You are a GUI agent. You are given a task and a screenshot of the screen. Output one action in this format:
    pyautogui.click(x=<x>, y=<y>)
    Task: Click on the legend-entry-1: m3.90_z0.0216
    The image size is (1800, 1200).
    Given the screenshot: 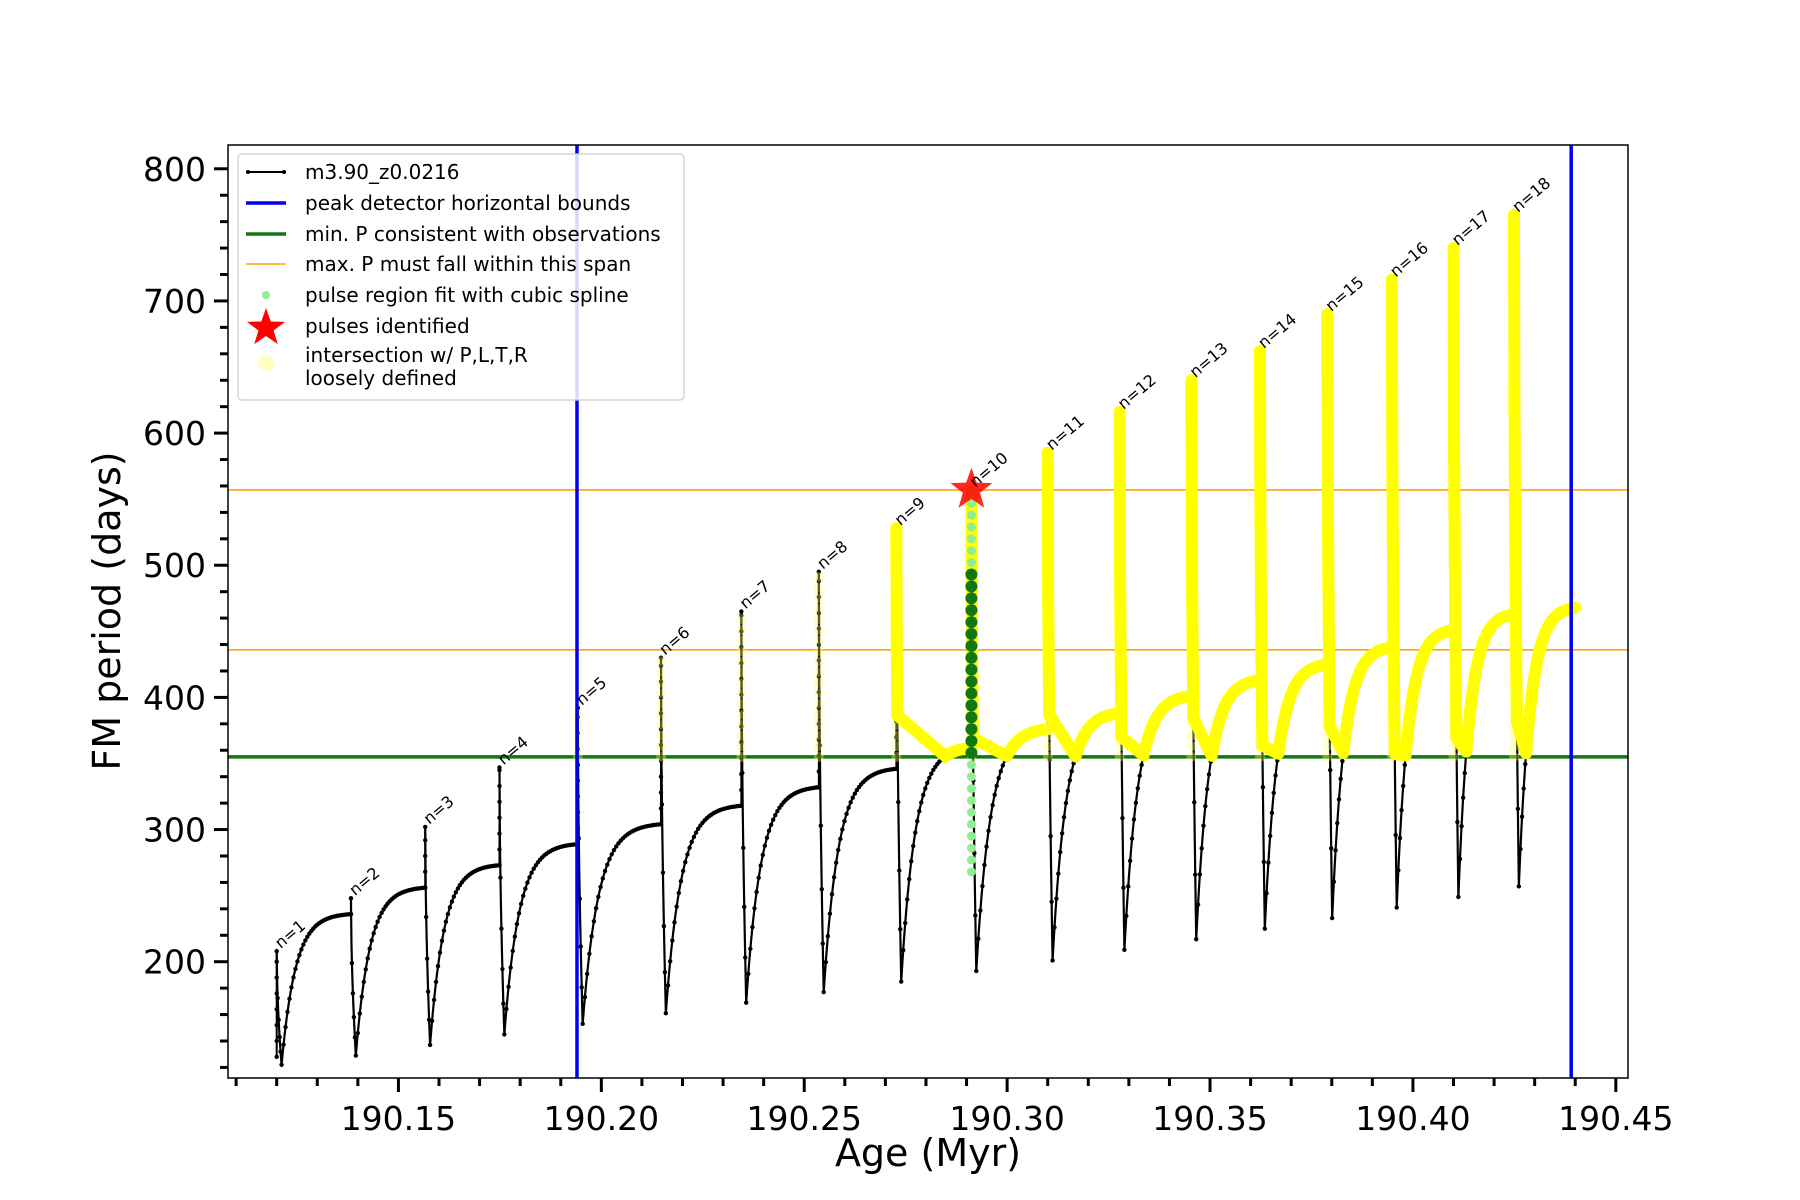 What is the action you would take?
    pyautogui.click(x=353, y=172)
    